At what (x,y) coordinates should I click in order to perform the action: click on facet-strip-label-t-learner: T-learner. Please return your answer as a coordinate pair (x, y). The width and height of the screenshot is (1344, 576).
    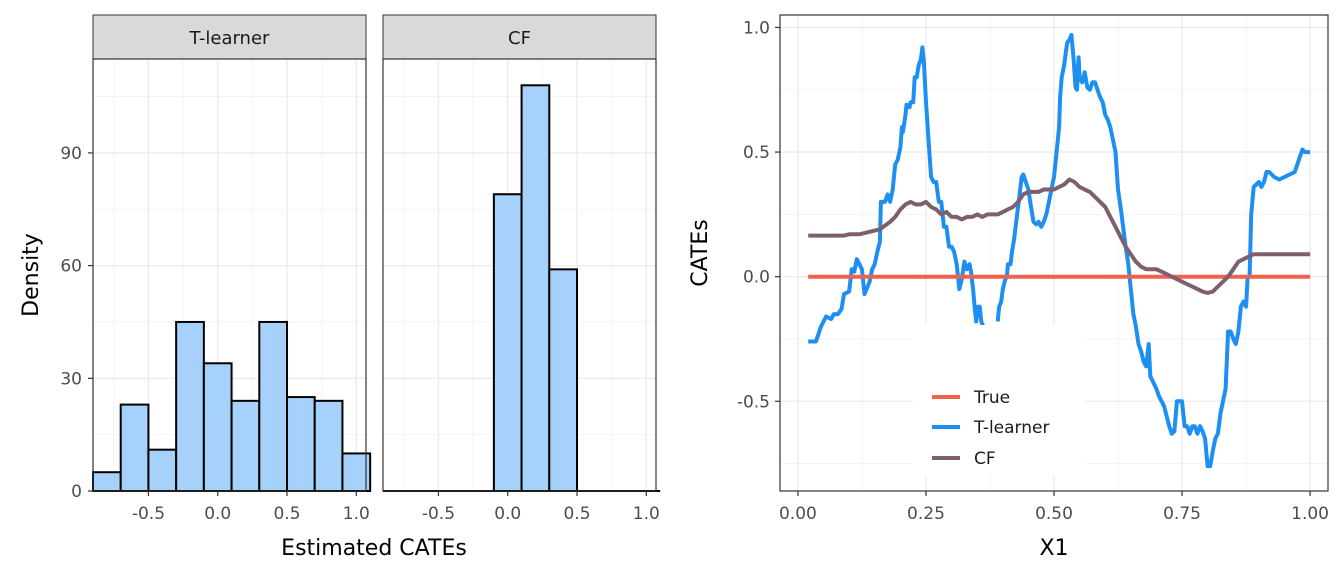
    Looking at the image, I should click on (230, 38).